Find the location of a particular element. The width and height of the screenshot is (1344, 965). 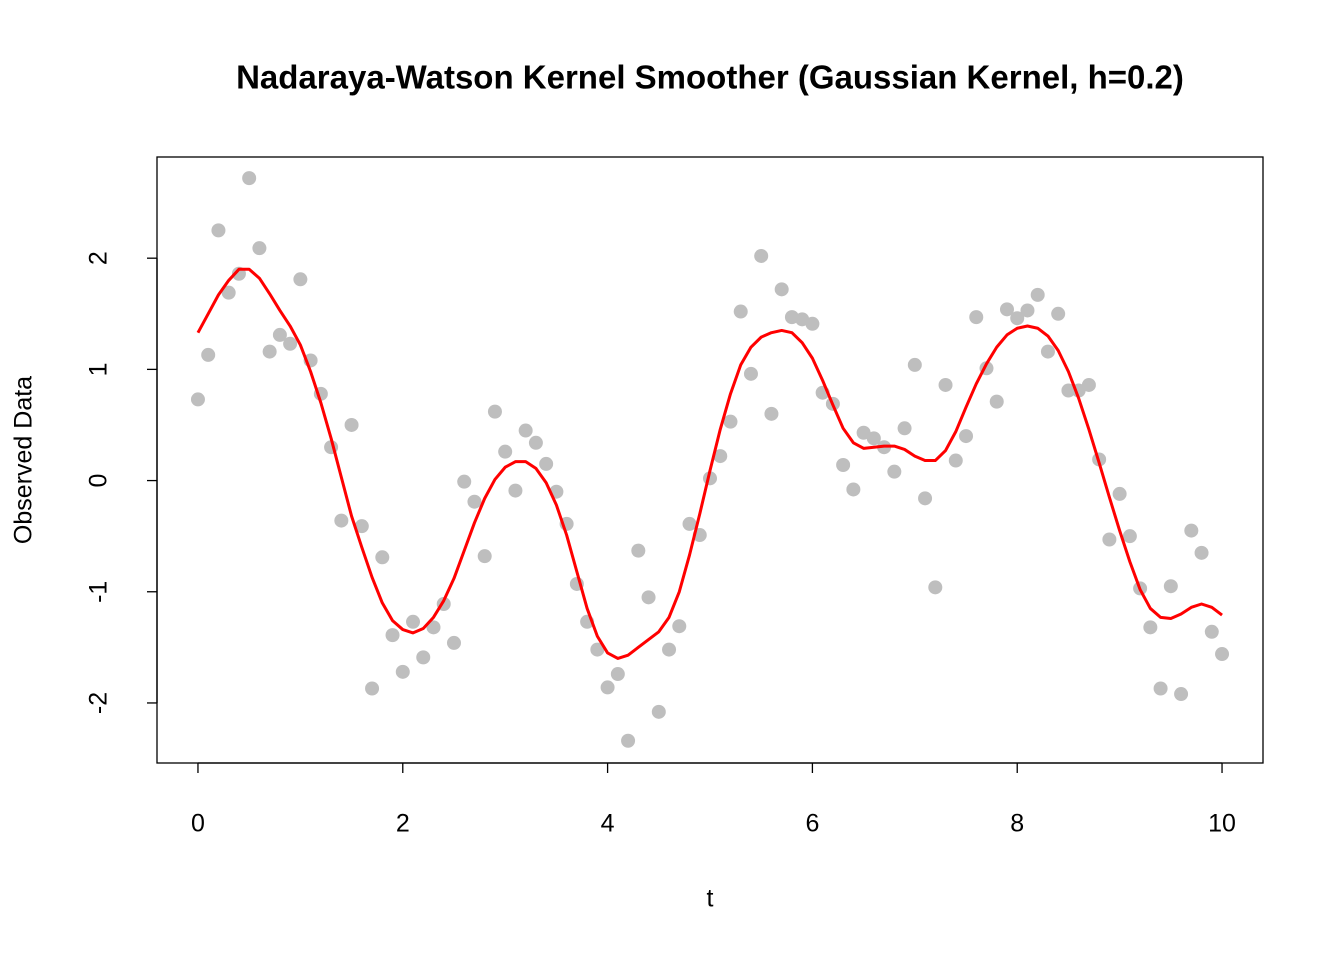

y-tick-label: -2 is located at coordinates (99, 703).